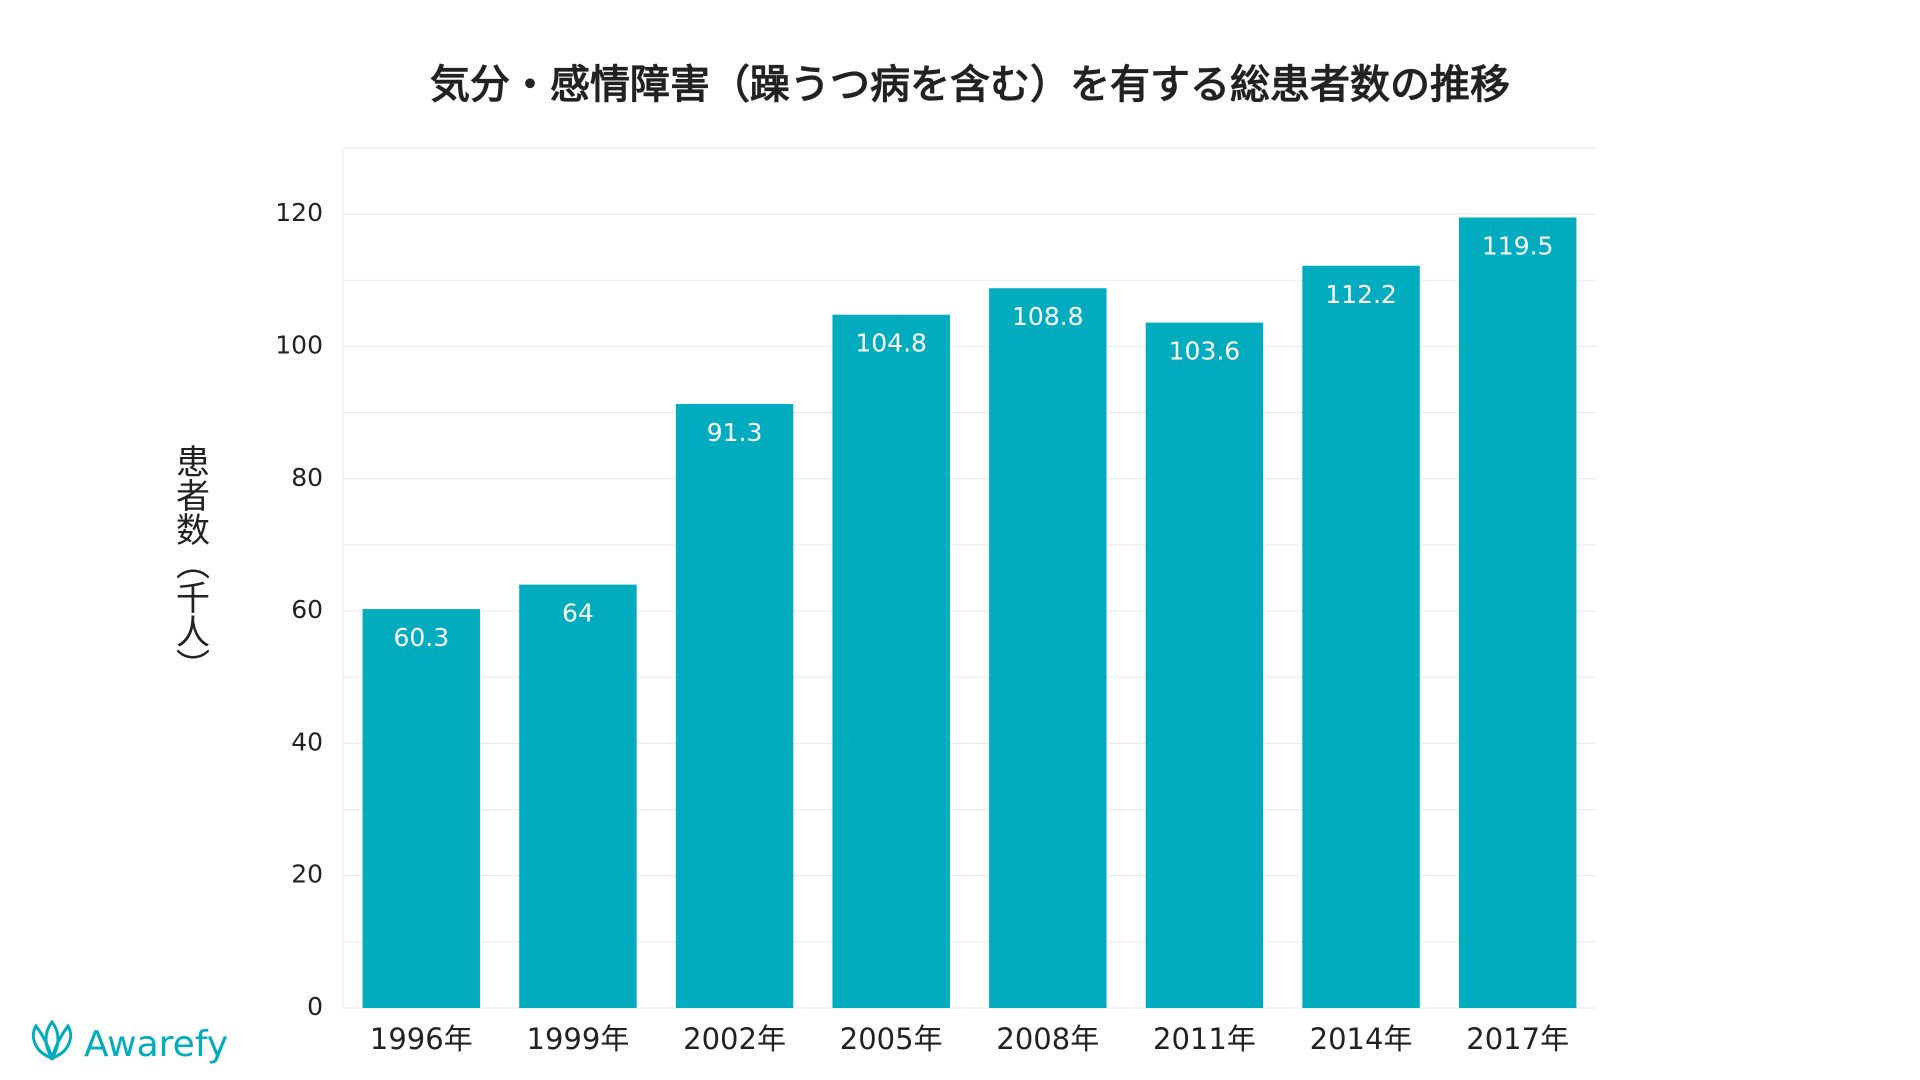 The image size is (1920, 1080). Describe the element at coordinates (970, 85) in the screenshot. I see `chart-title: 気分・感情障害（躁うつ病を含む）を有する総患者数の推移` at that location.